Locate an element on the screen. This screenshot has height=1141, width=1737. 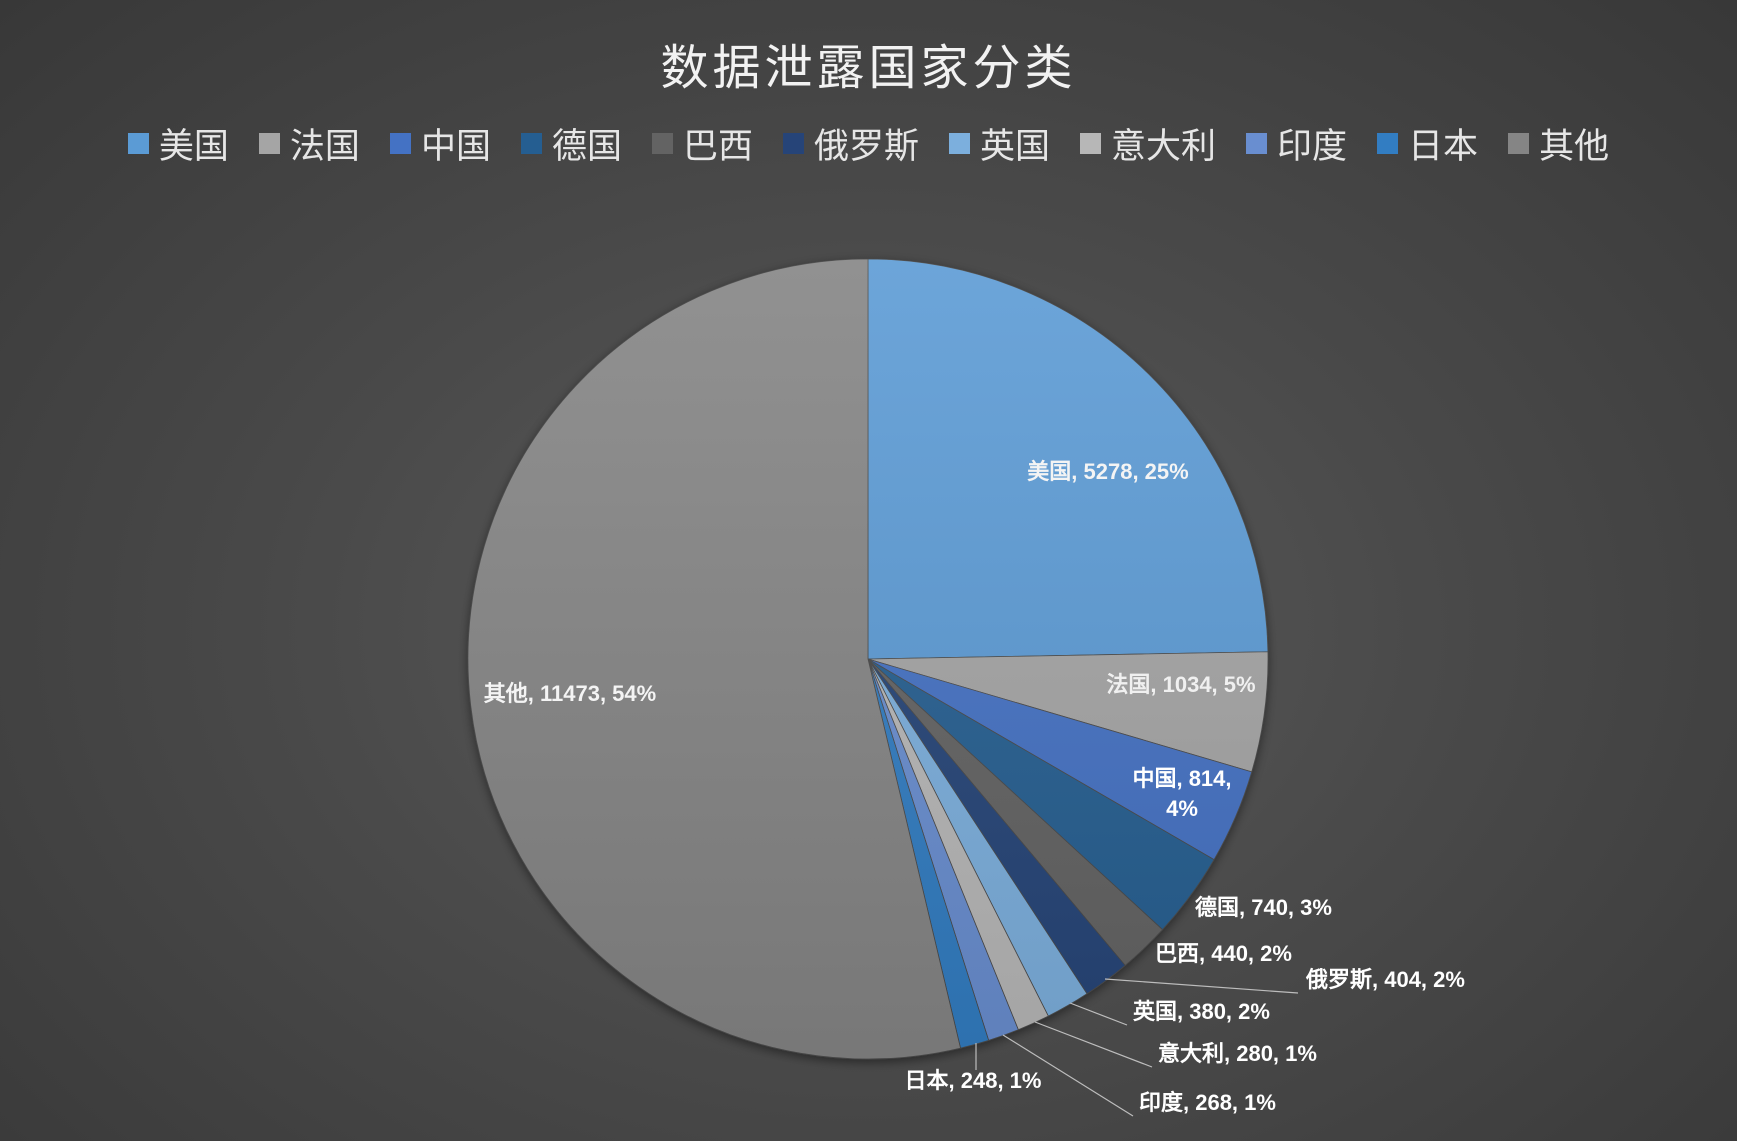
data-label: 英国, 380, 2% is located at coordinates (1201, 1011).